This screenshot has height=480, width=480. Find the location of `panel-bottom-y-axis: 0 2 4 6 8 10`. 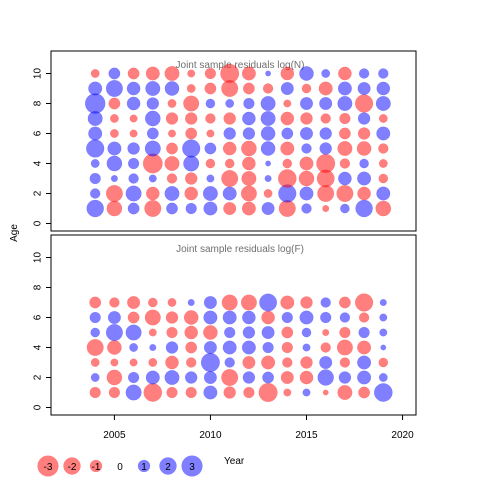

panel-bottom-y-axis: 0 2 4 6 8 10 is located at coordinates (42, 331).